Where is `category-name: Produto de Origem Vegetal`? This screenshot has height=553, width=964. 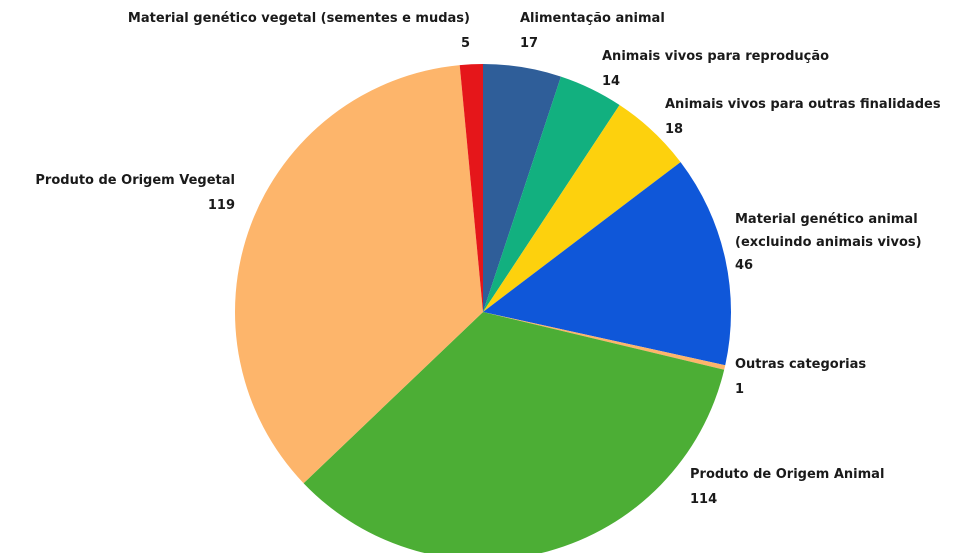 category-name: Produto de Origem Vegetal is located at coordinates (135, 180).